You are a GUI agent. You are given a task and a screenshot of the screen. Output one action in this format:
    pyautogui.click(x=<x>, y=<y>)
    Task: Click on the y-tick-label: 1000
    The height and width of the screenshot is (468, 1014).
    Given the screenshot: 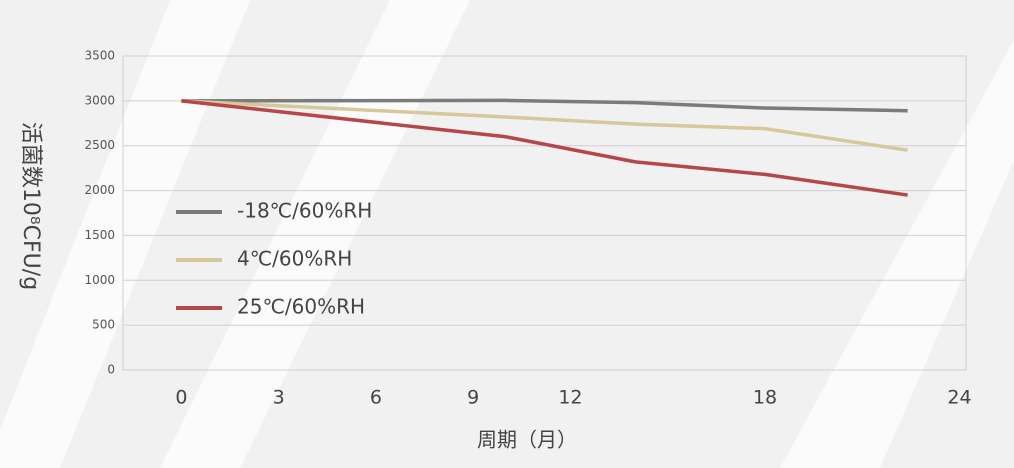 What is the action you would take?
    pyautogui.click(x=99, y=280)
    